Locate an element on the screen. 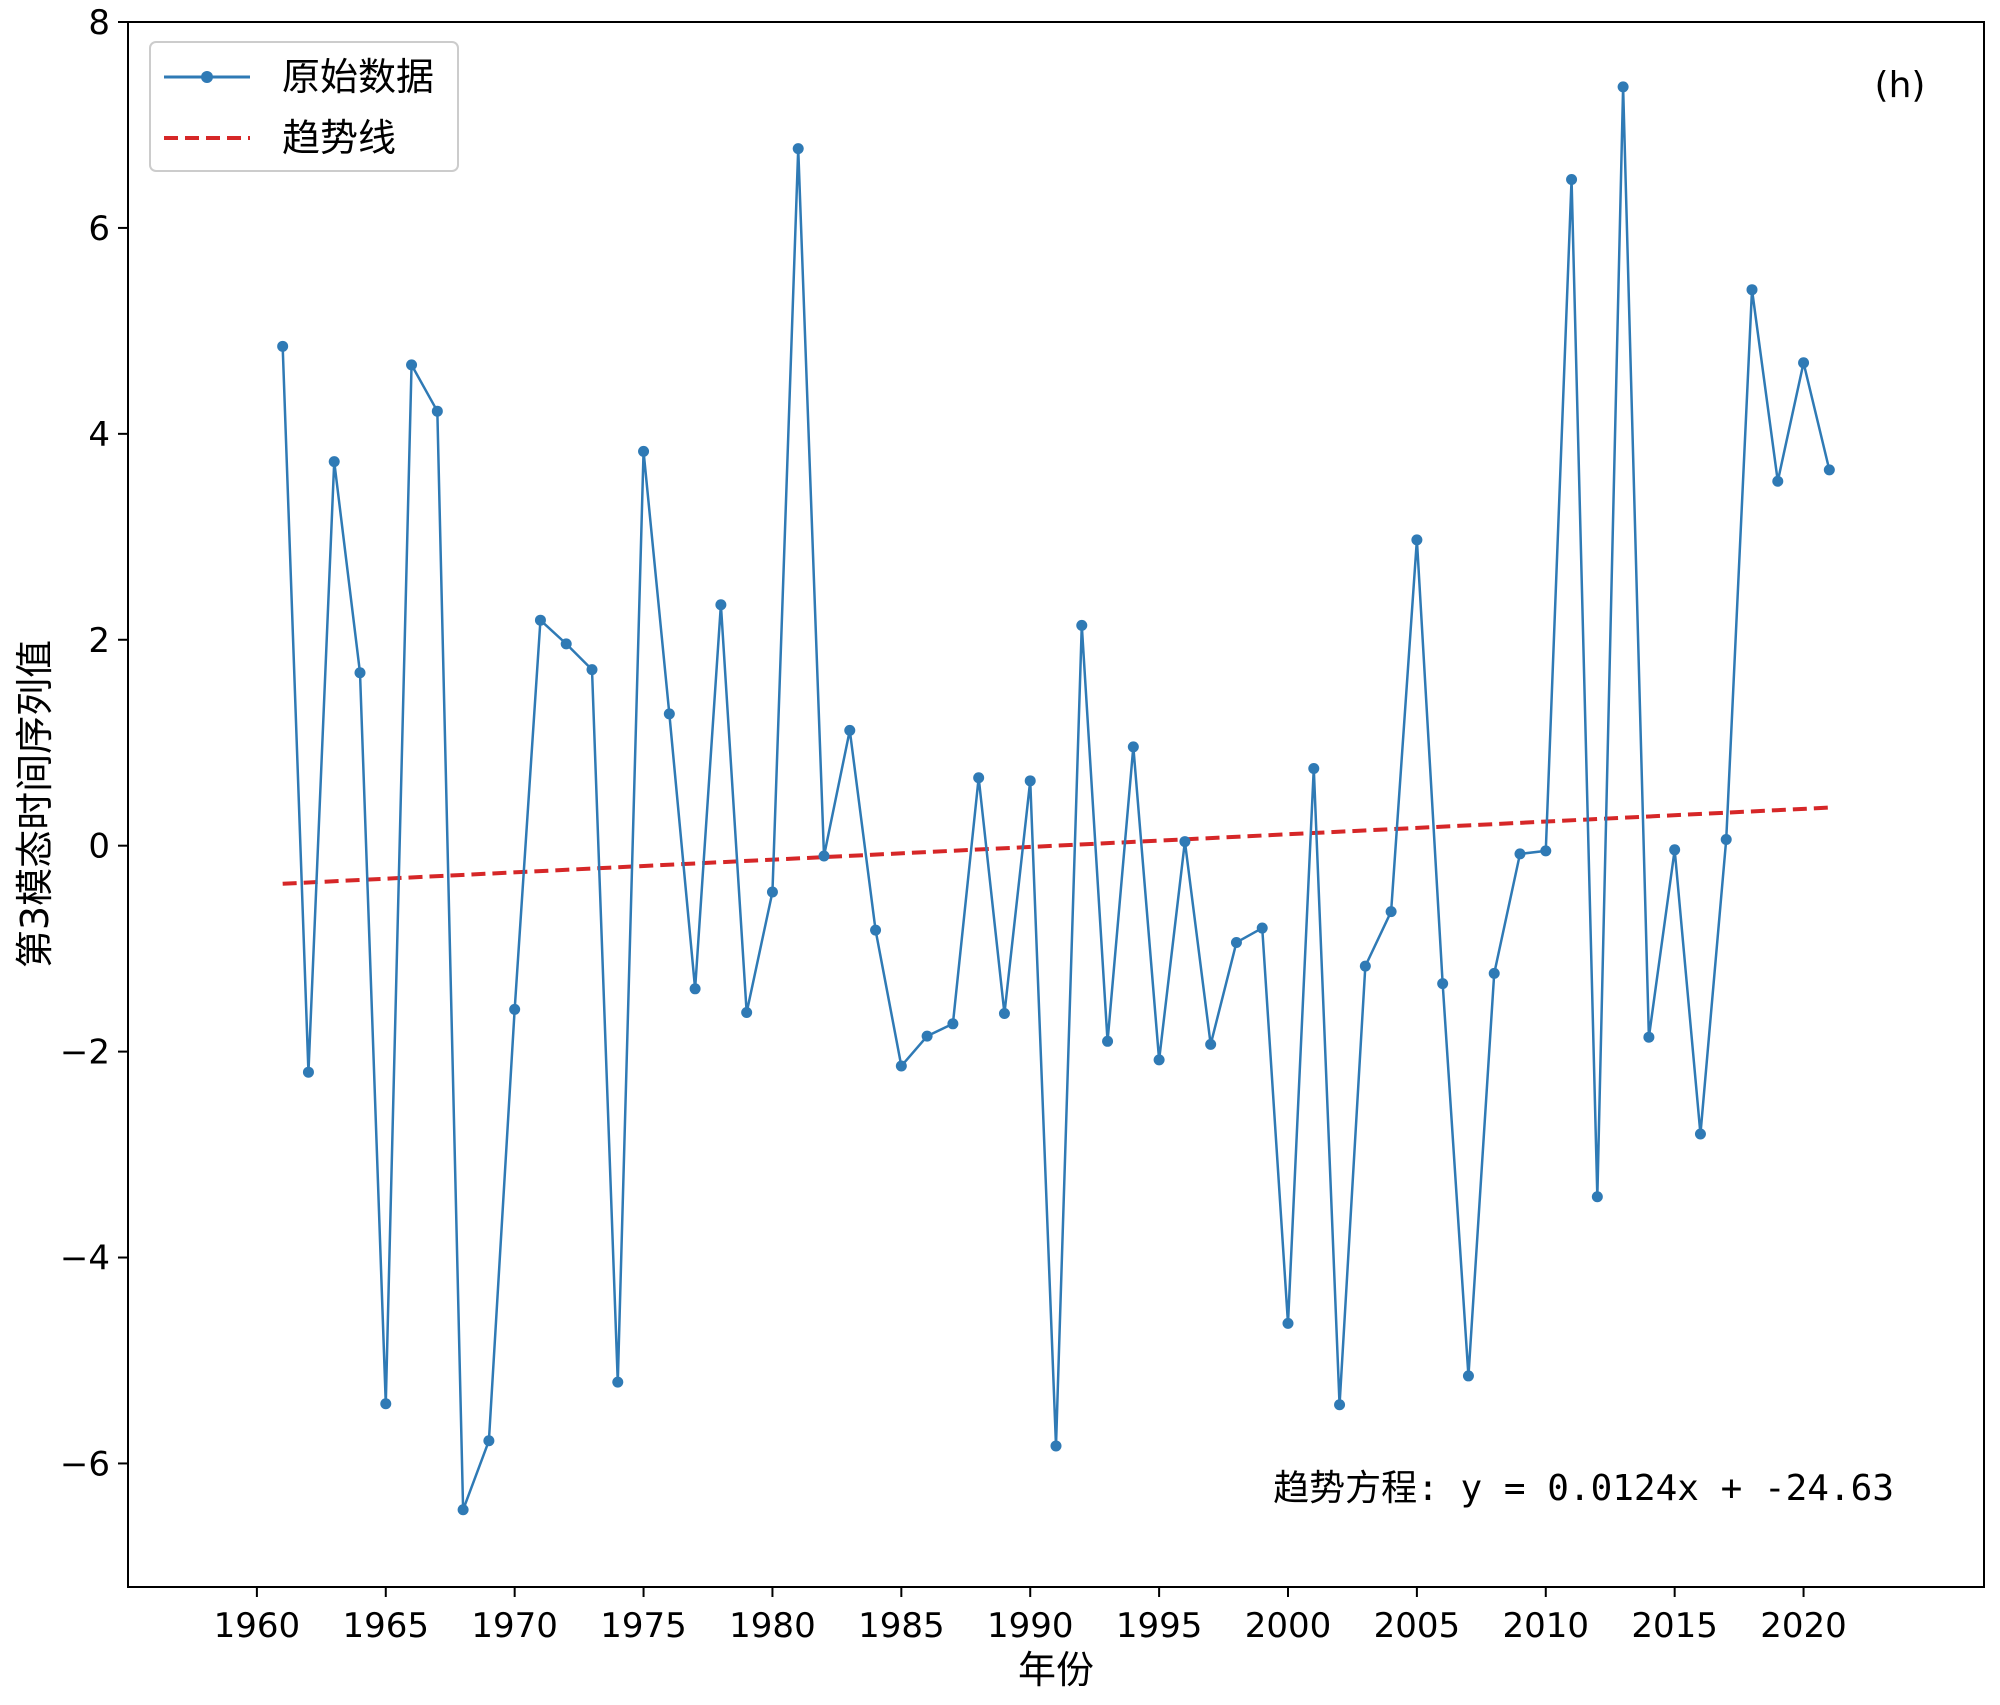 The image size is (2000, 1705). x-tick-label: 1975 is located at coordinates (643, 1626).